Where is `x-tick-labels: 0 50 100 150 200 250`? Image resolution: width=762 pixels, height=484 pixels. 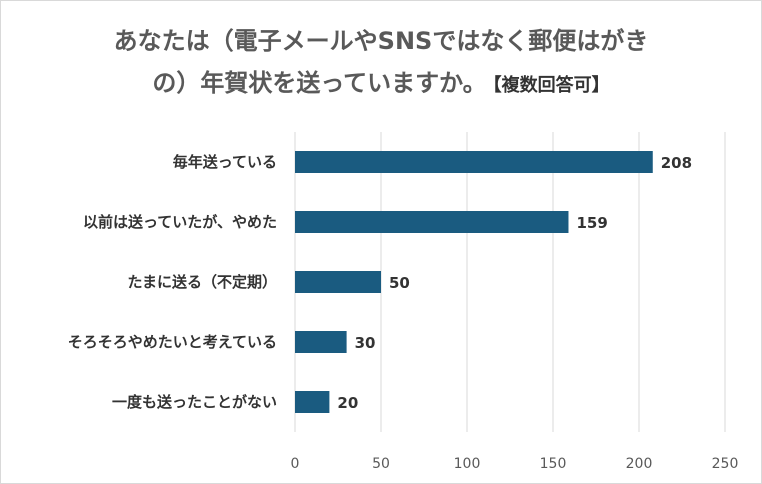
x-tick-labels: 0 50 100 150 200 250 is located at coordinates (515, 464).